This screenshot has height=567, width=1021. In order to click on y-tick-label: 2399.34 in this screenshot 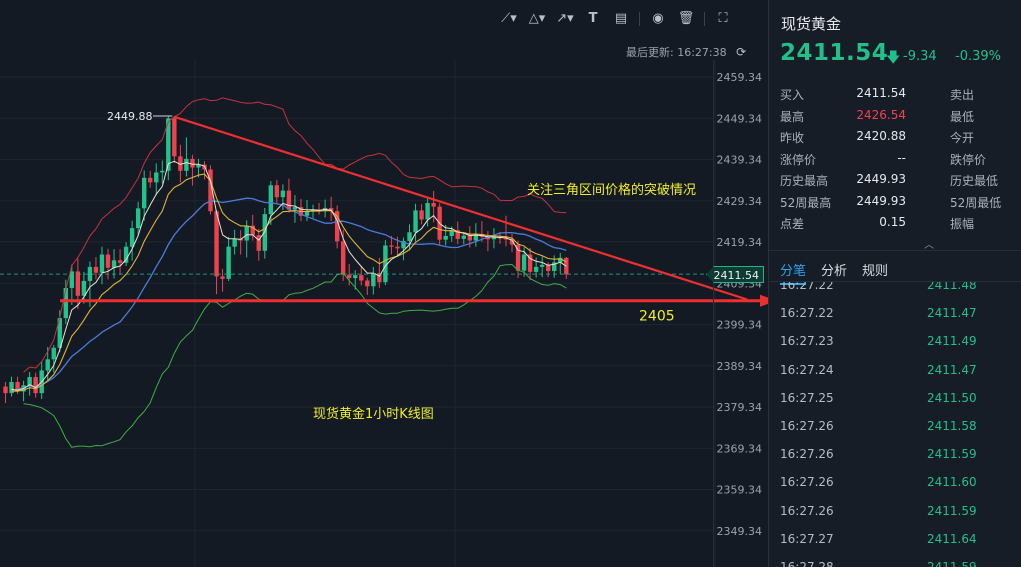, I will do `click(740, 325)`.